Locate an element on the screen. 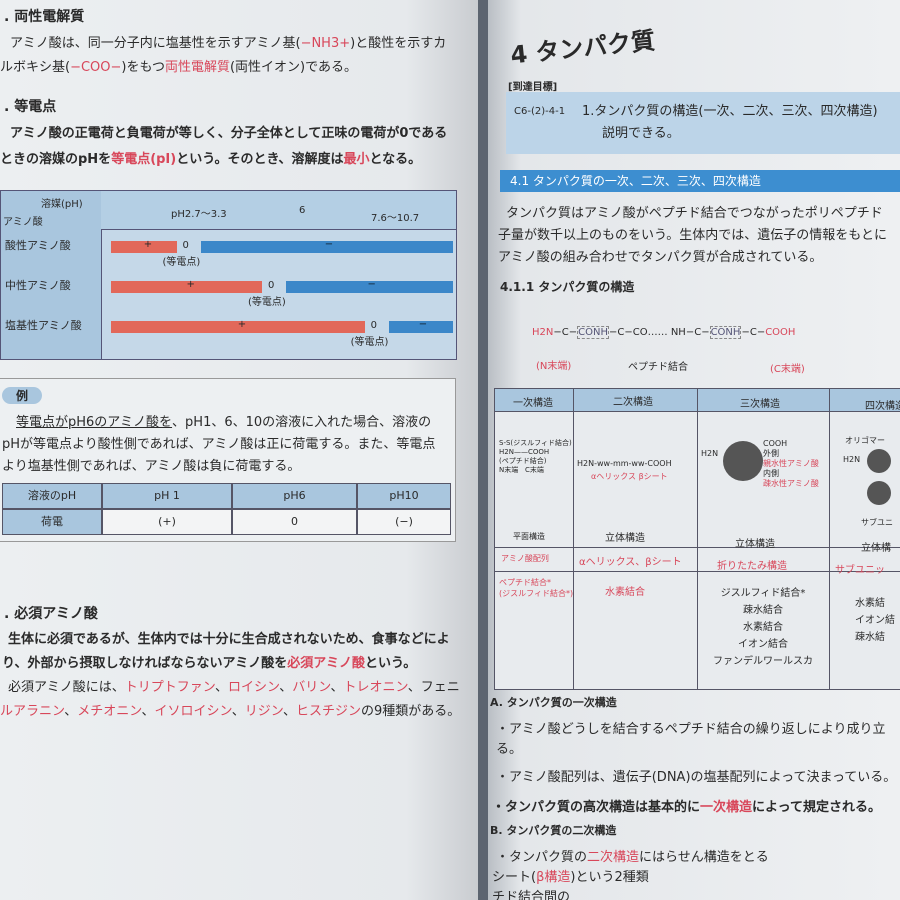 The width and height of the screenshot is (900, 900). value-cell: (+) is located at coordinates (167, 522).